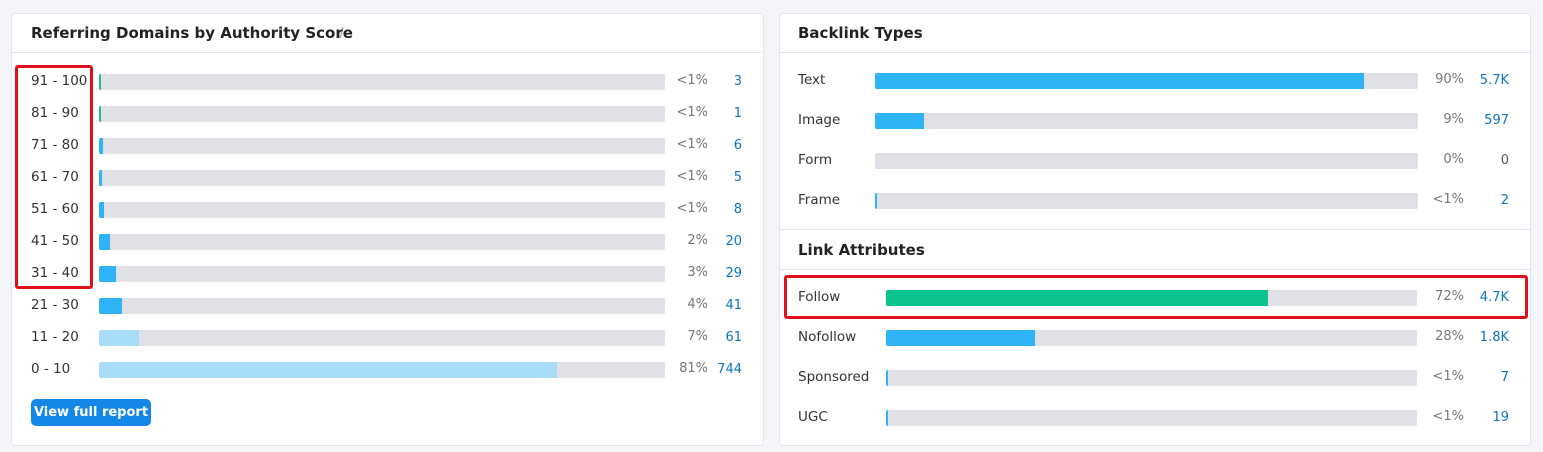 The image size is (1543, 452). What do you see at coordinates (819, 297) in the screenshot?
I see `row-label: Follow` at bounding box center [819, 297].